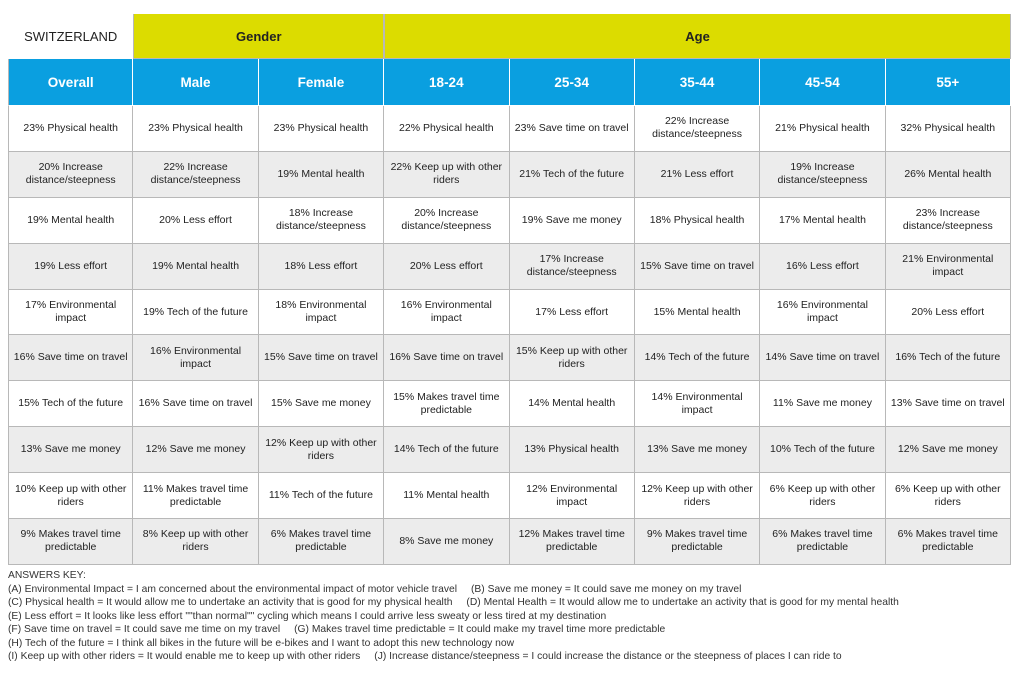 This screenshot has width=1023, height=684. Describe the element at coordinates (321, 266) in the screenshot. I see `table-cell: 18% Less effort` at that location.